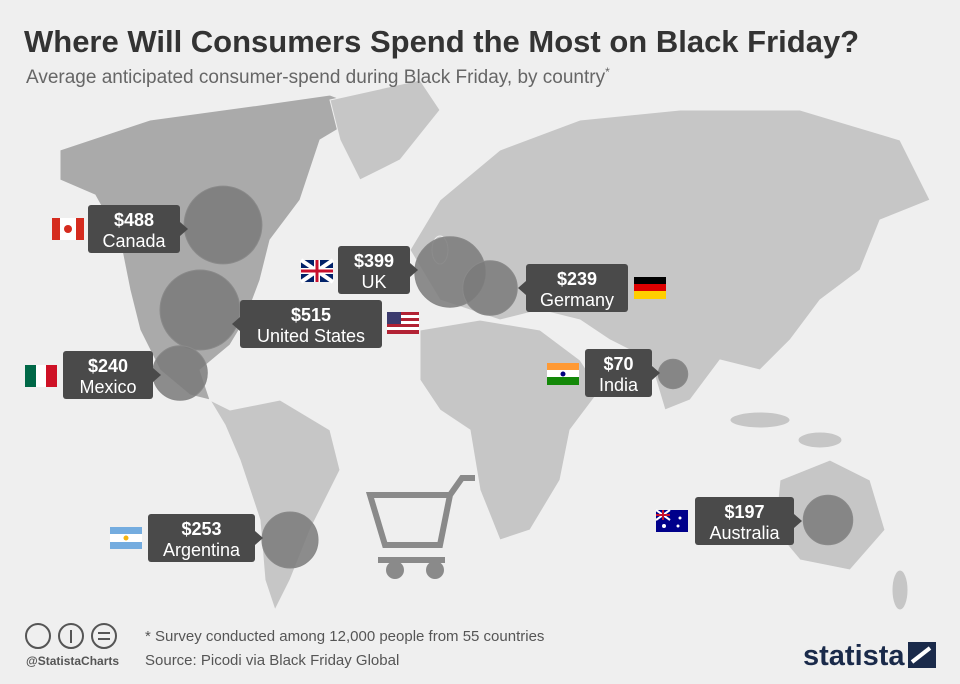 Image resolution: width=960 pixels, height=684 pixels. Describe the element at coordinates (38, 636) in the screenshot. I see `cc-icon` at that location.